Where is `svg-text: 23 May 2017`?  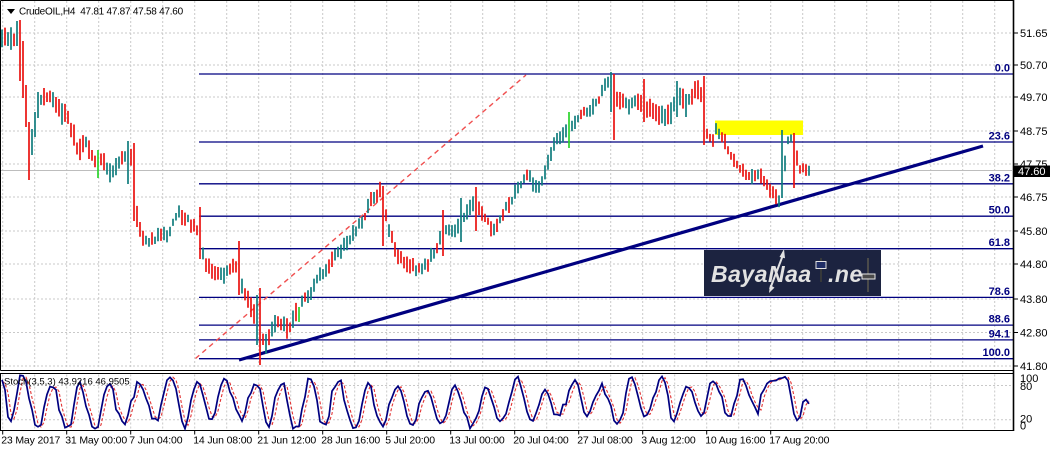
svg-text: 23 May 2017 is located at coordinates (30, 441).